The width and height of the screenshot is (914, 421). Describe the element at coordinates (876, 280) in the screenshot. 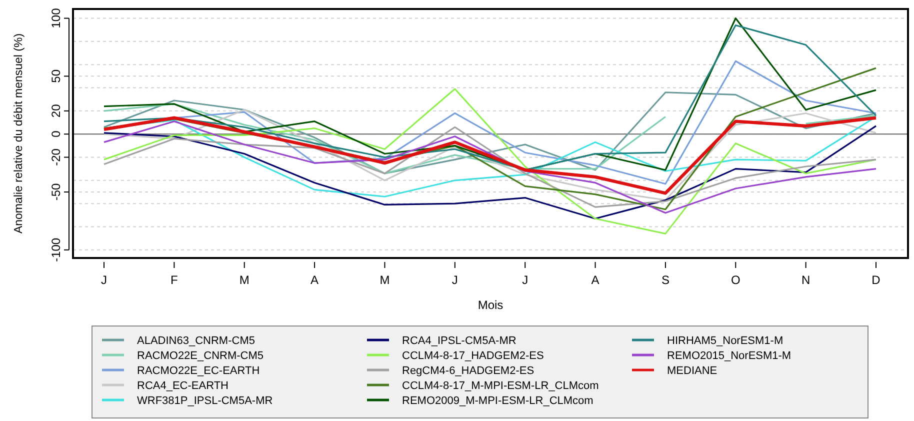

I see `x-tick-label: D` at that location.